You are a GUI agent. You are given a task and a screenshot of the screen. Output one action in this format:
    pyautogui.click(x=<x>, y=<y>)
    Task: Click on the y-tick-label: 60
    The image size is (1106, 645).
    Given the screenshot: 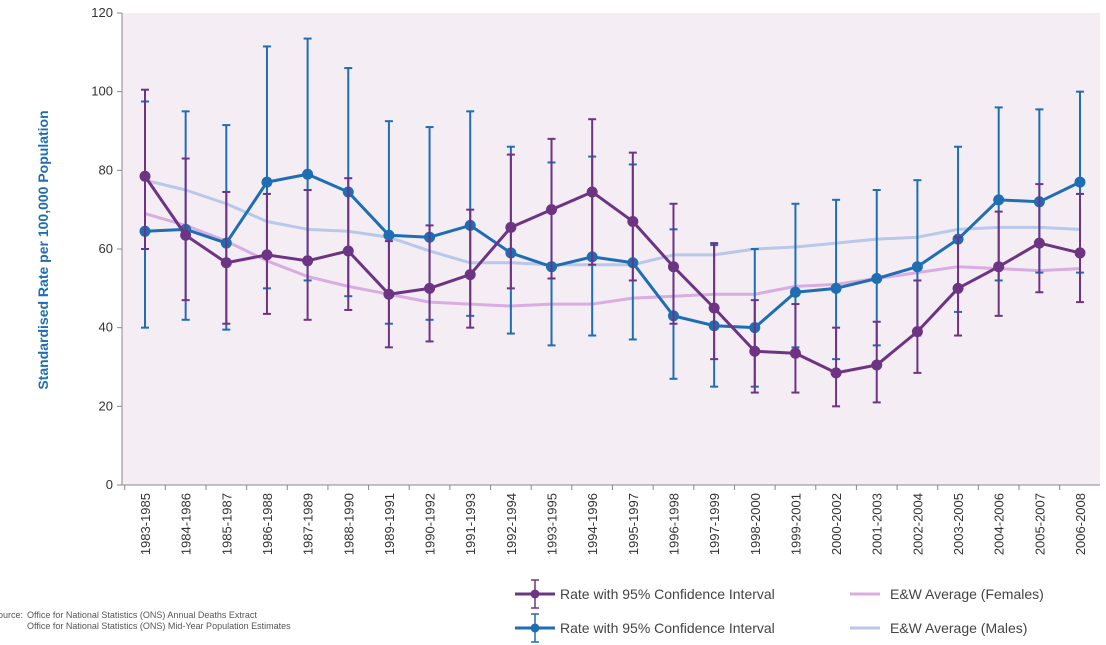 What is the action you would take?
    pyautogui.click(x=106, y=248)
    